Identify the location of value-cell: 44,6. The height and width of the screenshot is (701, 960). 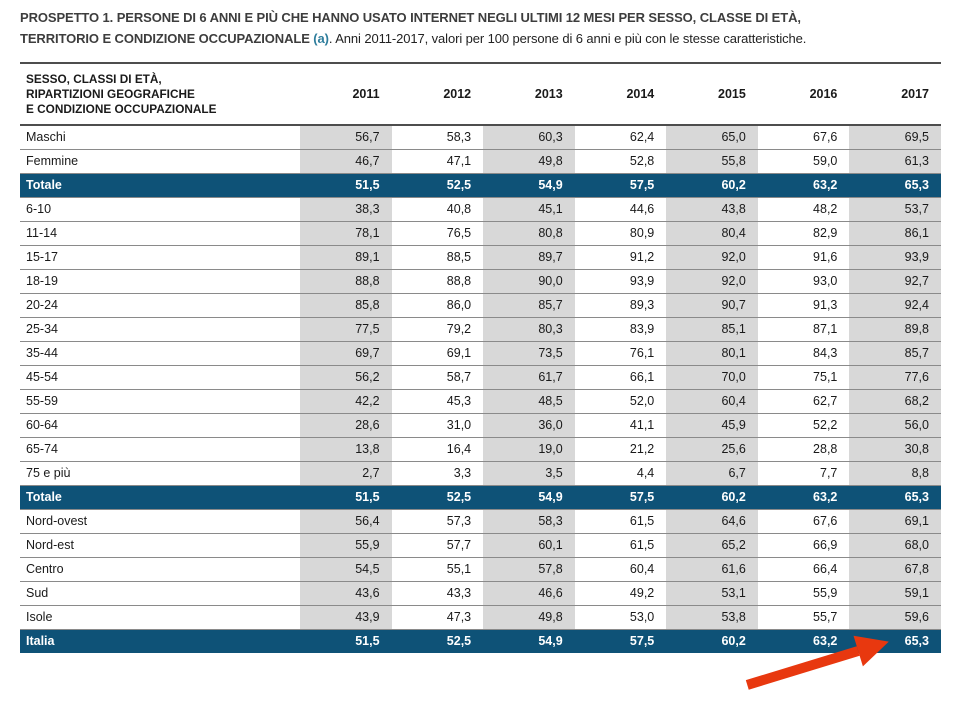
(620, 209).